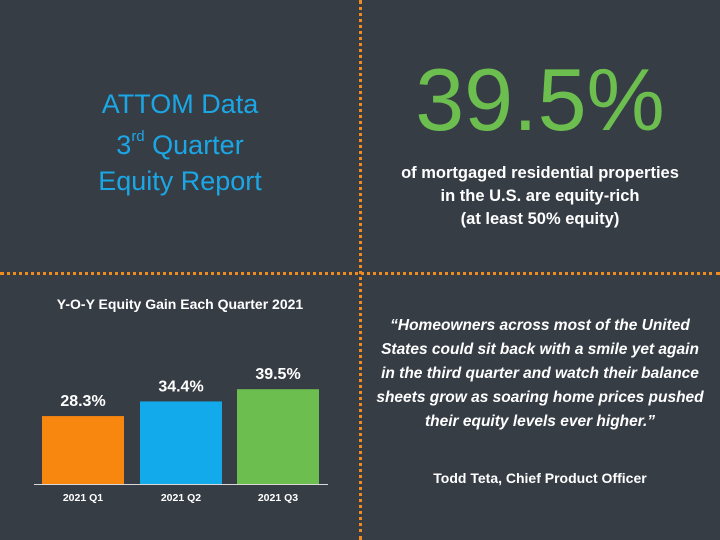 The image size is (720, 540). What do you see at coordinates (180, 104) in the screenshot?
I see `report-title-line1: ATTOM Data` at bounding box center [180, 104].